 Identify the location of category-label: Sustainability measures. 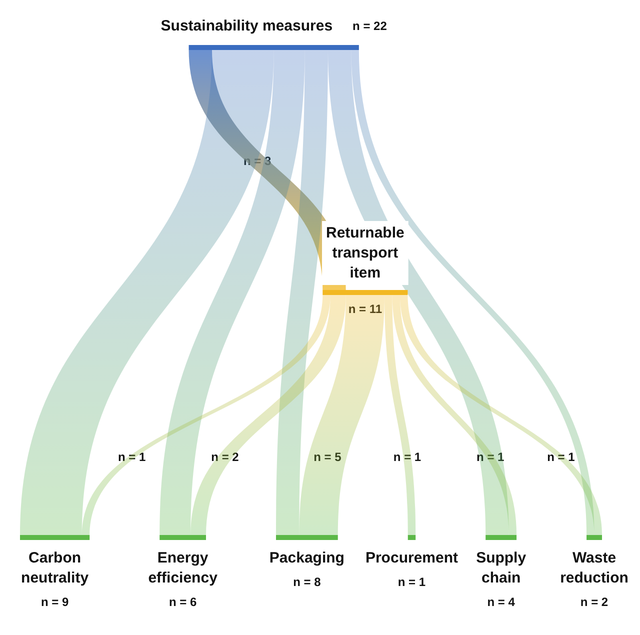
(246, 26).